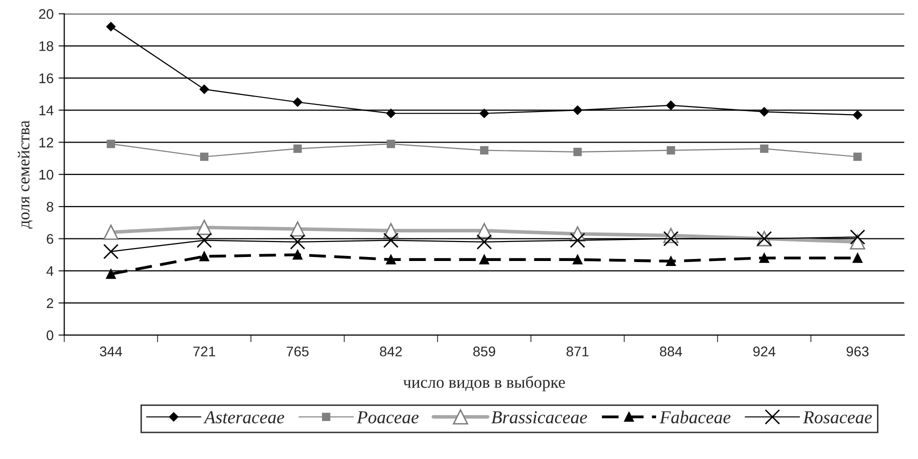  I want to click on legend-label: Rosaceae, so click(837, 417).